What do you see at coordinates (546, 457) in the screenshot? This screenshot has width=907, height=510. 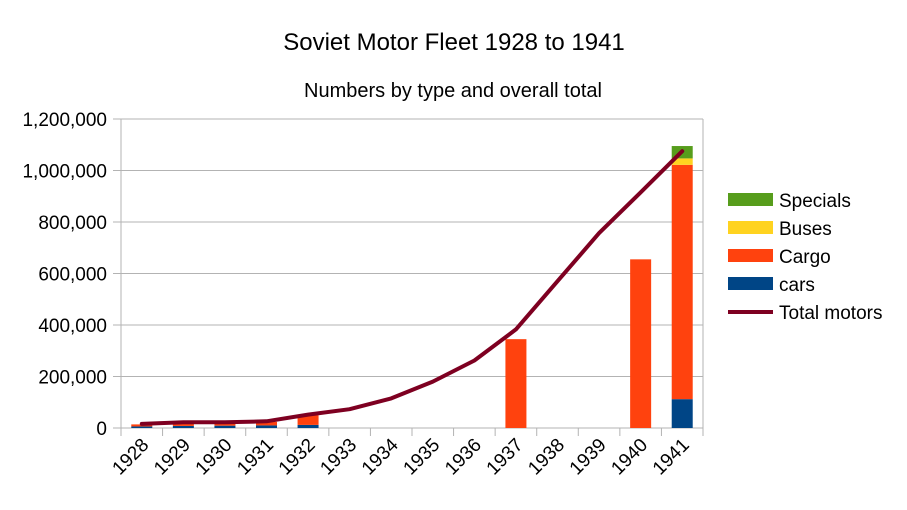 I see `x-tick-label: 1938` at bounding box center [546, 457].